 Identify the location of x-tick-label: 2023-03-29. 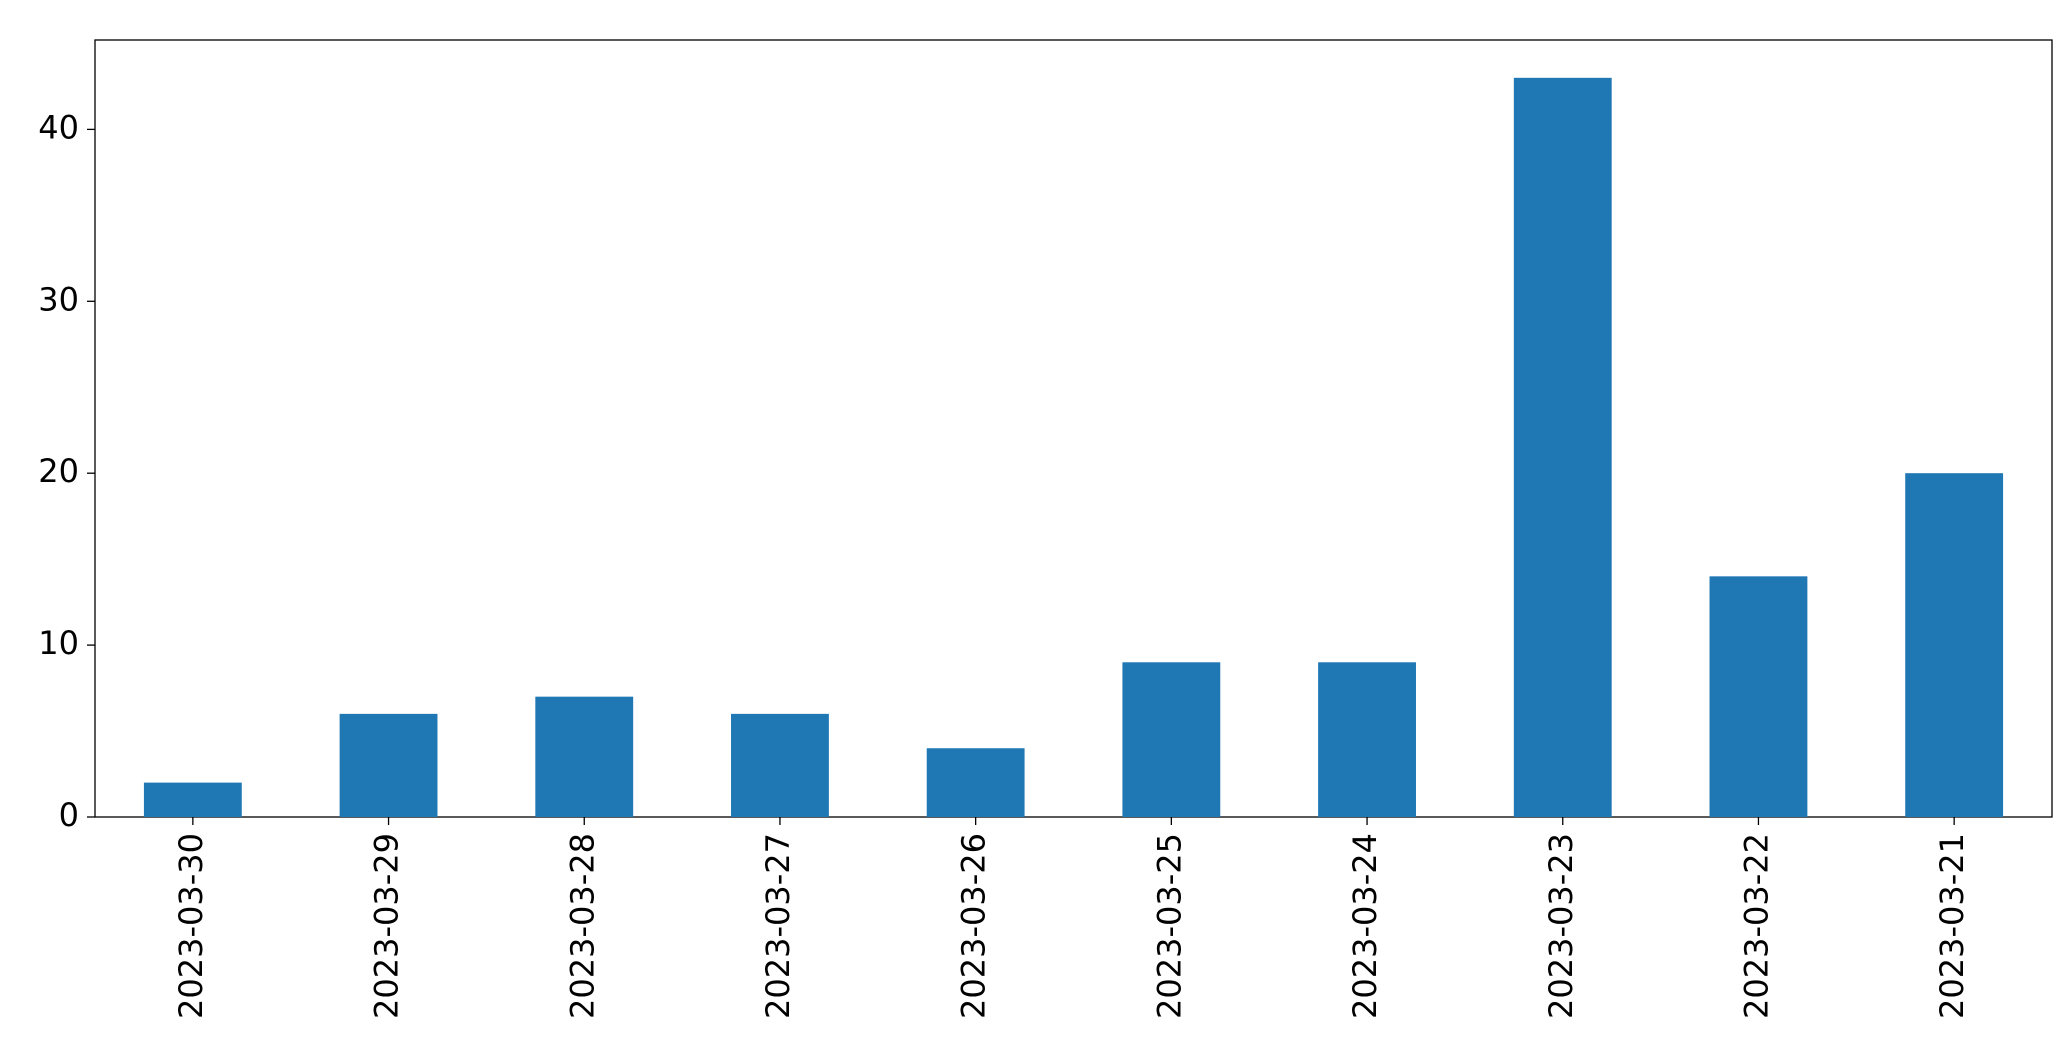
(387, 926).